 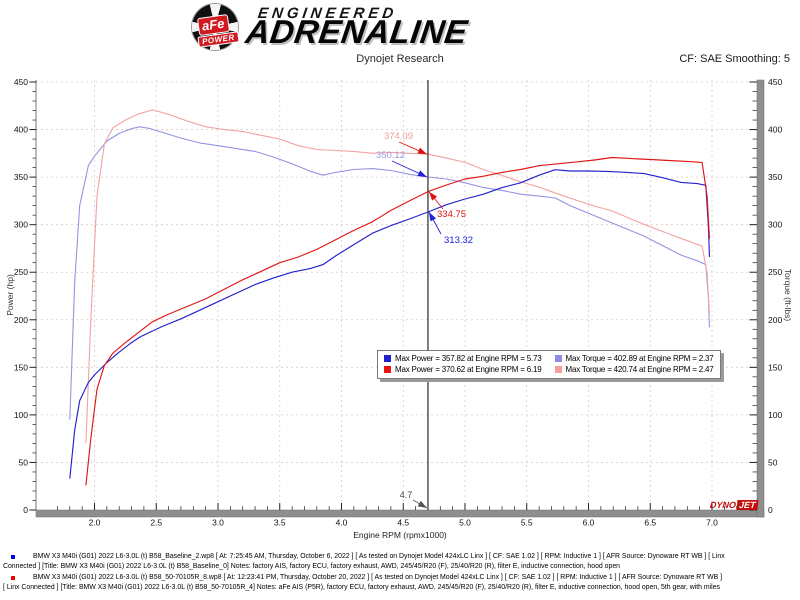 I want to click on dynojet-logo-jet: JET, so click(x=747, y=505).